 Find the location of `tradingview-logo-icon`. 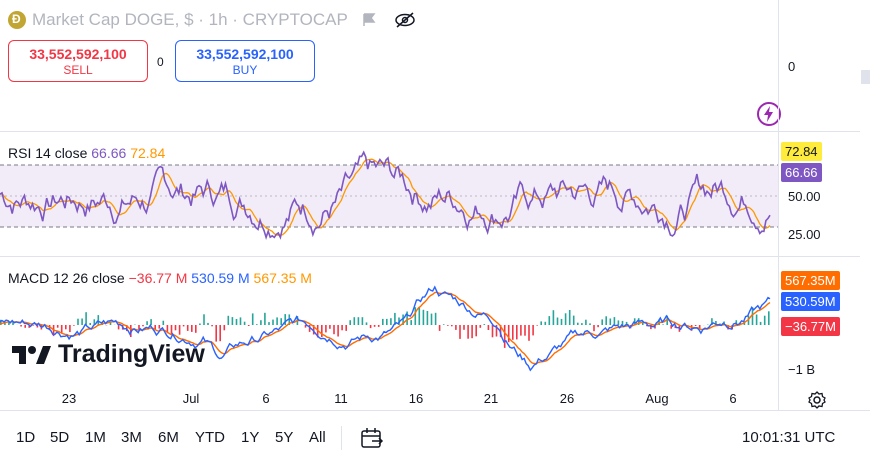

tradingview-logo-icon is located at coordinates (31, 354).